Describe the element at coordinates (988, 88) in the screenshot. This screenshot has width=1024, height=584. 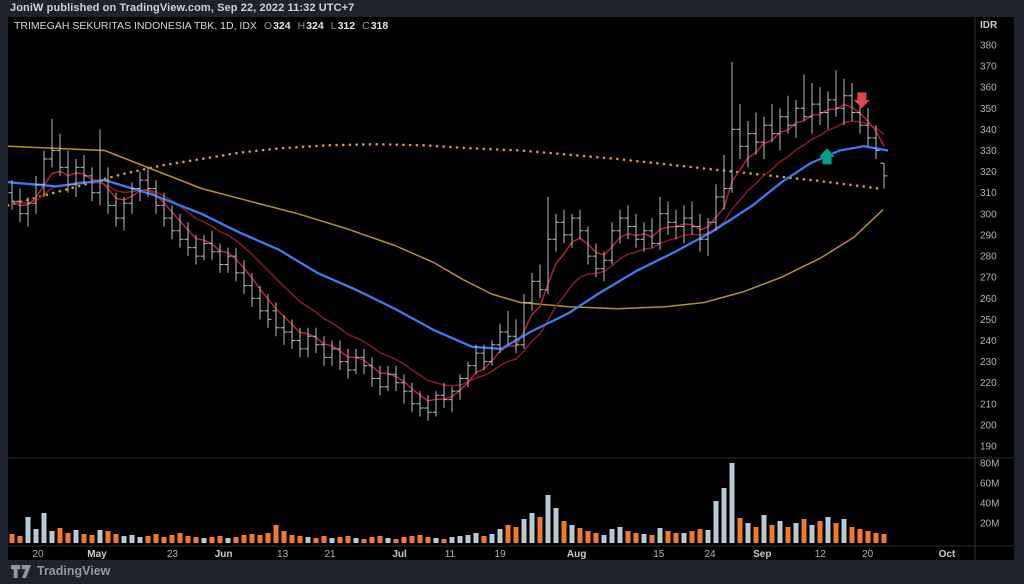
I see `svg-text: 360` at that location.